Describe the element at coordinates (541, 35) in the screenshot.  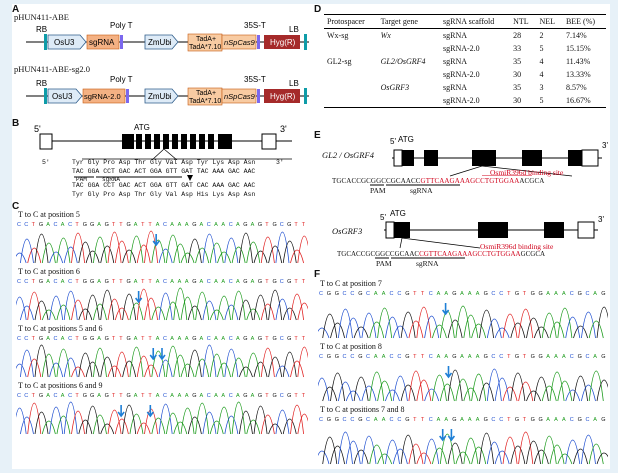
I see `cell: 2` at that location.